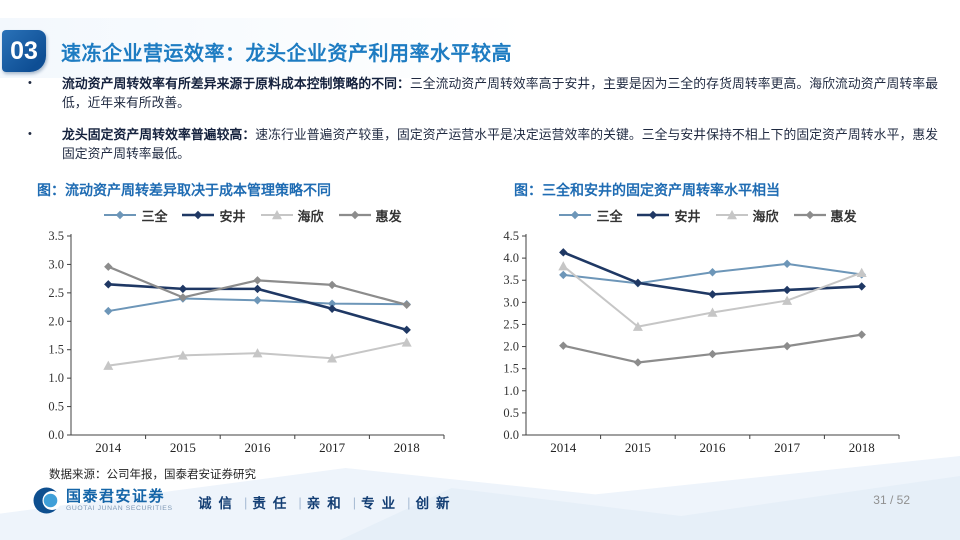  Describe the element at coordinates (24, 51) in the screenshot. I see `section-number-badge: 03` at that location.